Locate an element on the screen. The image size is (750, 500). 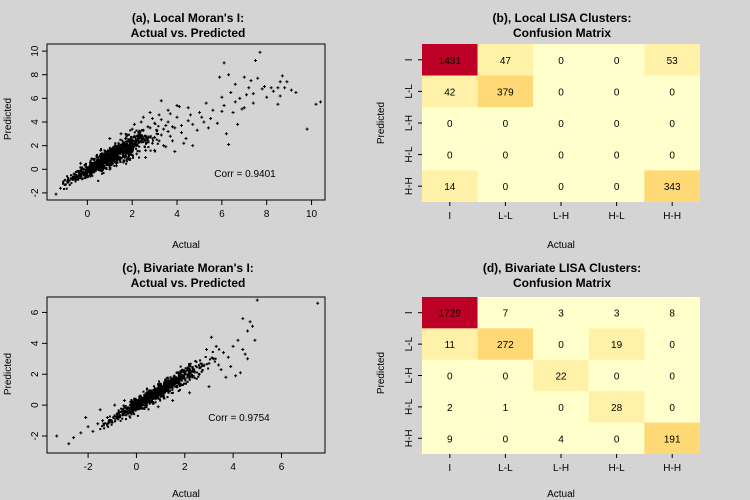
x-tick-label: I is located at coordinates (449, 468).